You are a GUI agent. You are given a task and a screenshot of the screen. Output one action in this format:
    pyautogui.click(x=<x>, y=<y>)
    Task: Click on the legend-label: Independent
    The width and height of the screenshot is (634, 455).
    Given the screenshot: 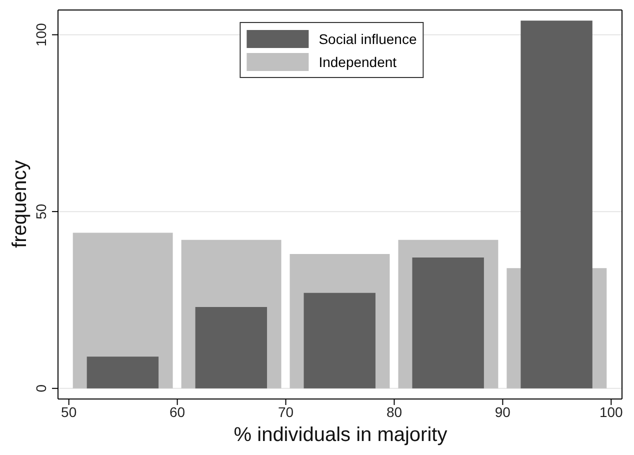 What is the action you would take?
    pyautogui.click(x=357, y=62)
    